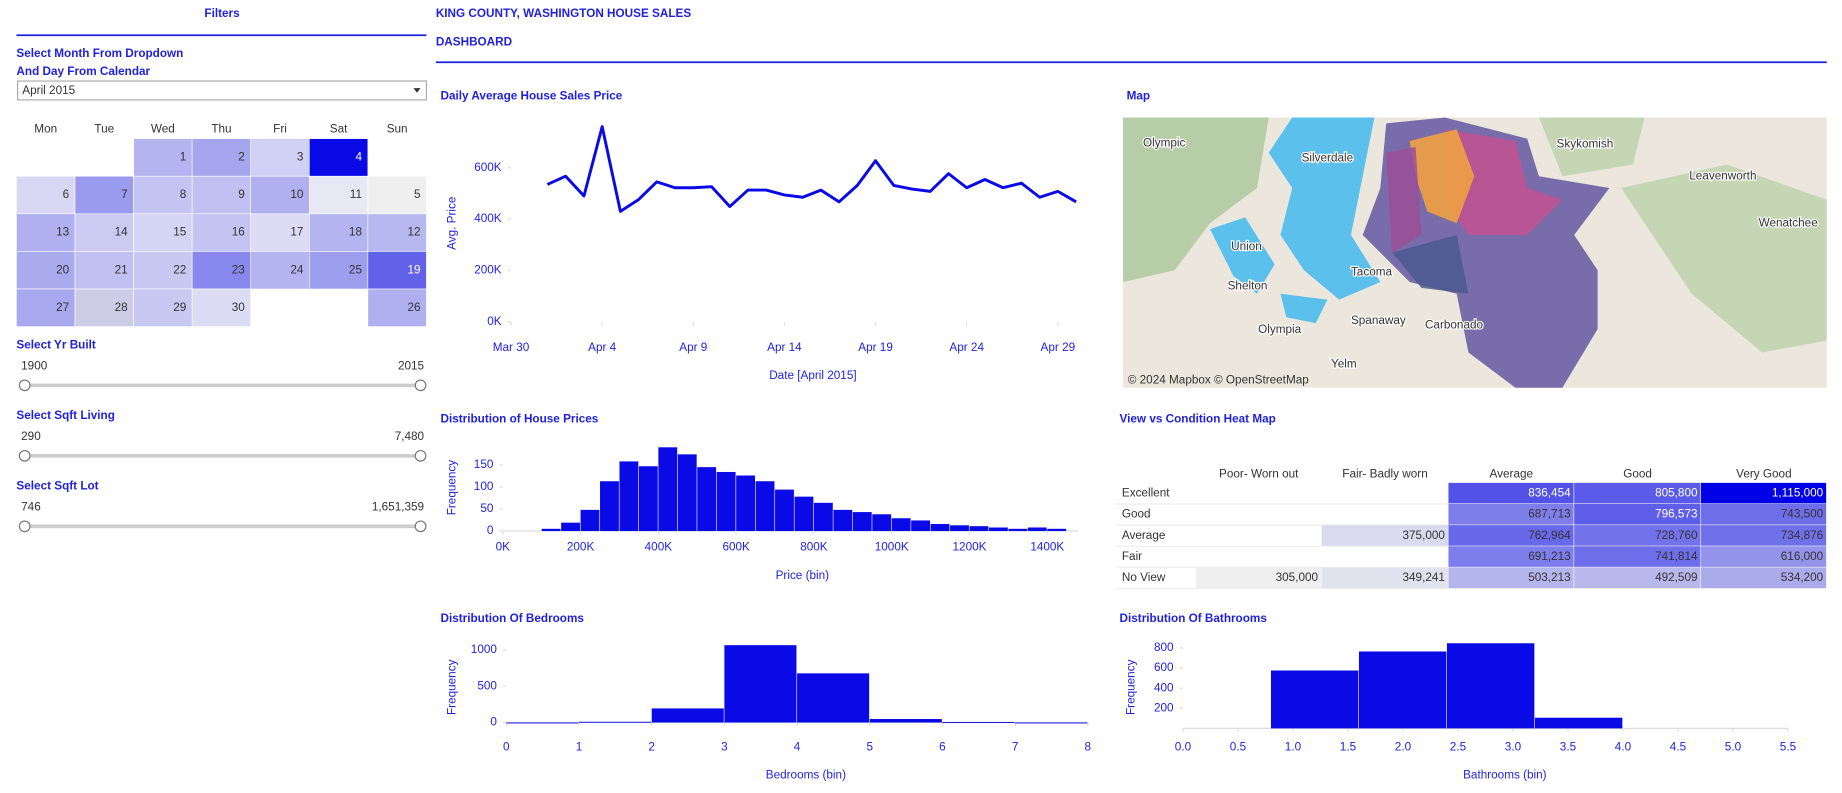  I want to click on calendar-day: 2, so click(241, 157).